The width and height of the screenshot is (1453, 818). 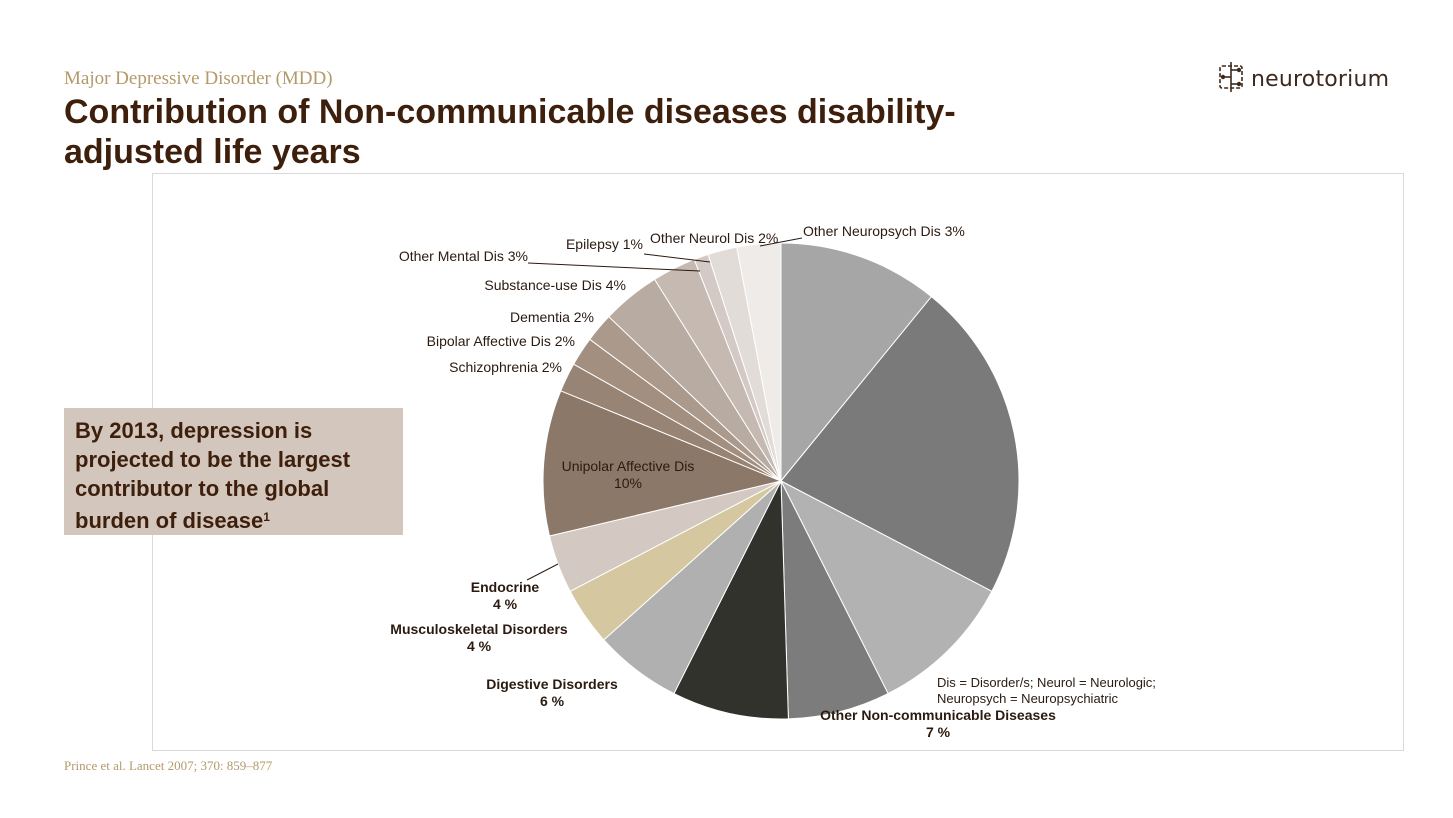 I want to click on slice-label: Musculoskeletal Disorders, so click(x=479, y=629).